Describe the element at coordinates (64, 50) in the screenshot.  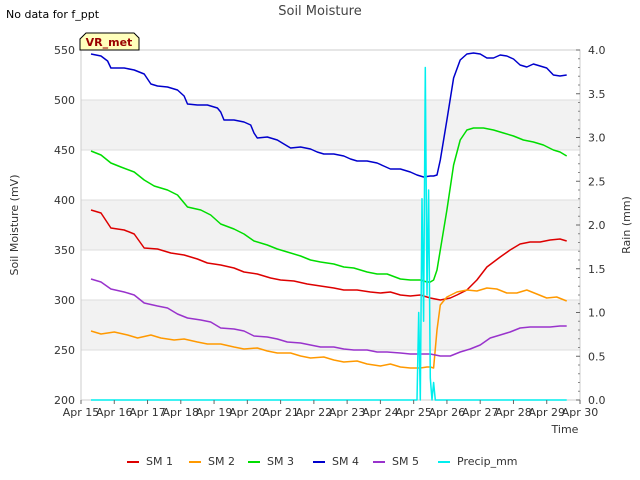
I see `y-tick-label-left: 550` at that location.